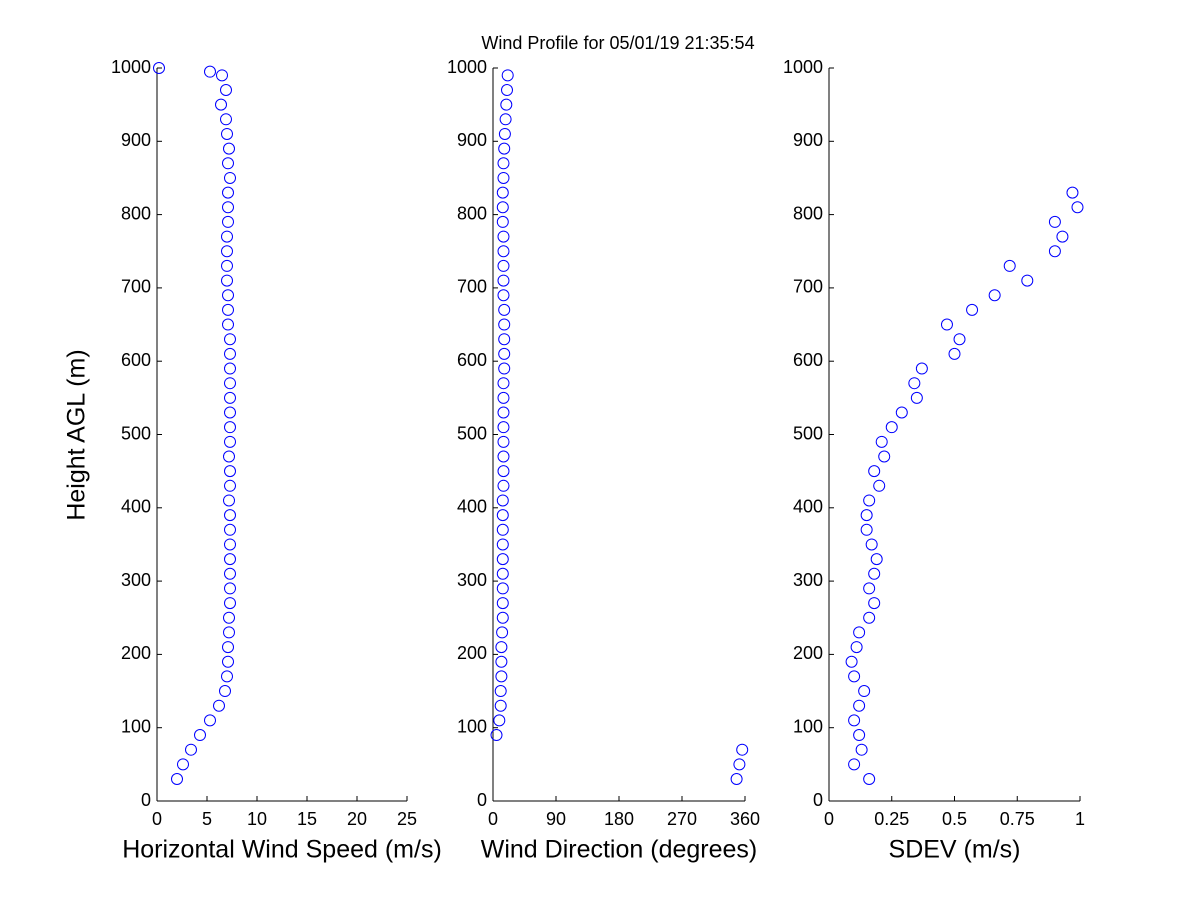 This screenshot has height=900, width=1200. Describe the element at coordinates (803, 67) in the screenshot. I see `y-tick-label: 1000` at that location.